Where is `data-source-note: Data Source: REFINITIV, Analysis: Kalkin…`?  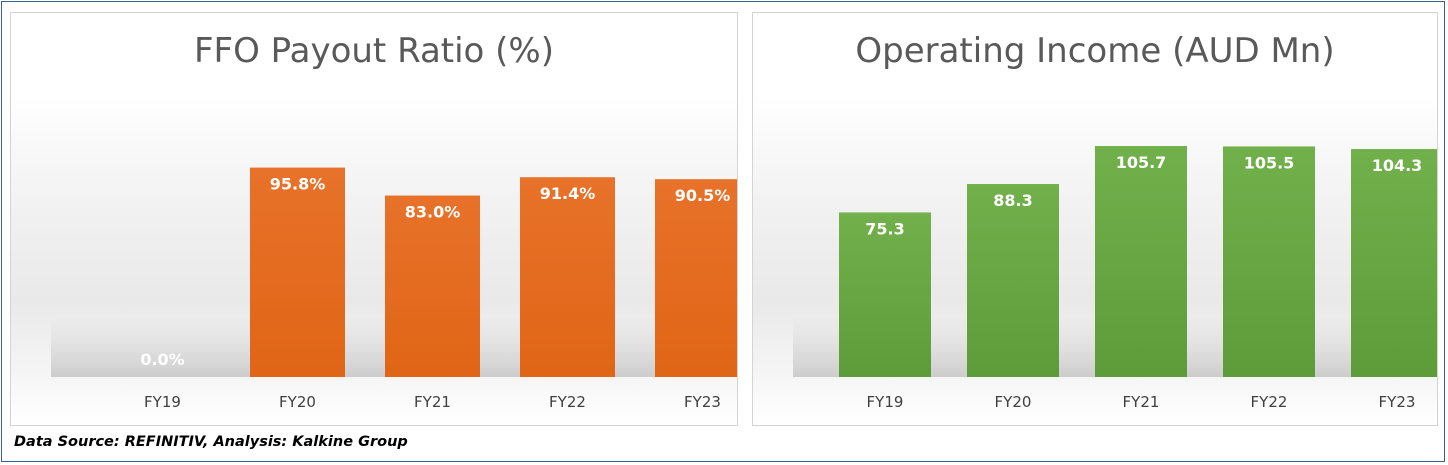
data-source-note: Data Source: REFINITIV, Analysis: Kalkin… is located at coordinates (211, 442).